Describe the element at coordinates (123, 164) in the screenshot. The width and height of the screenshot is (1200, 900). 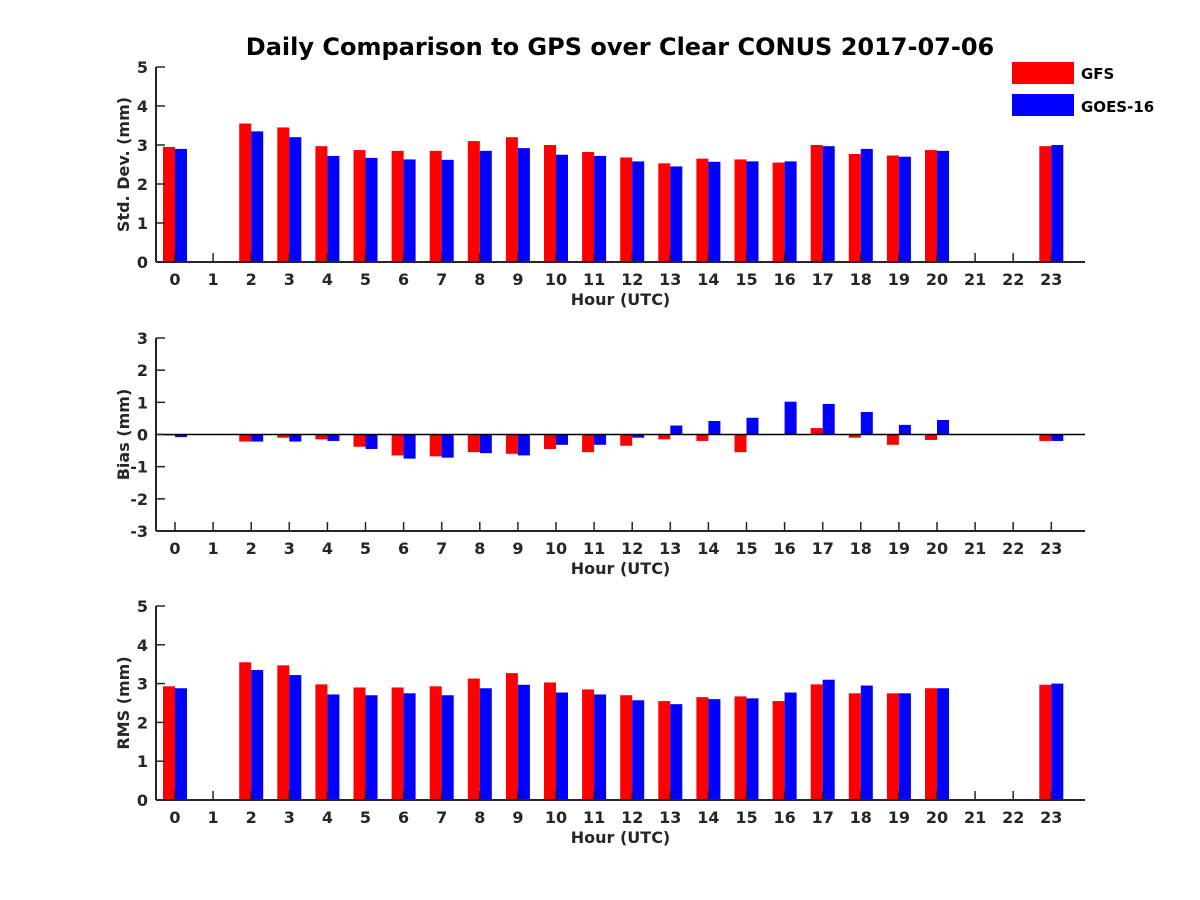
I see `y-axis-label: Std. Dev. (mm)` at that location.